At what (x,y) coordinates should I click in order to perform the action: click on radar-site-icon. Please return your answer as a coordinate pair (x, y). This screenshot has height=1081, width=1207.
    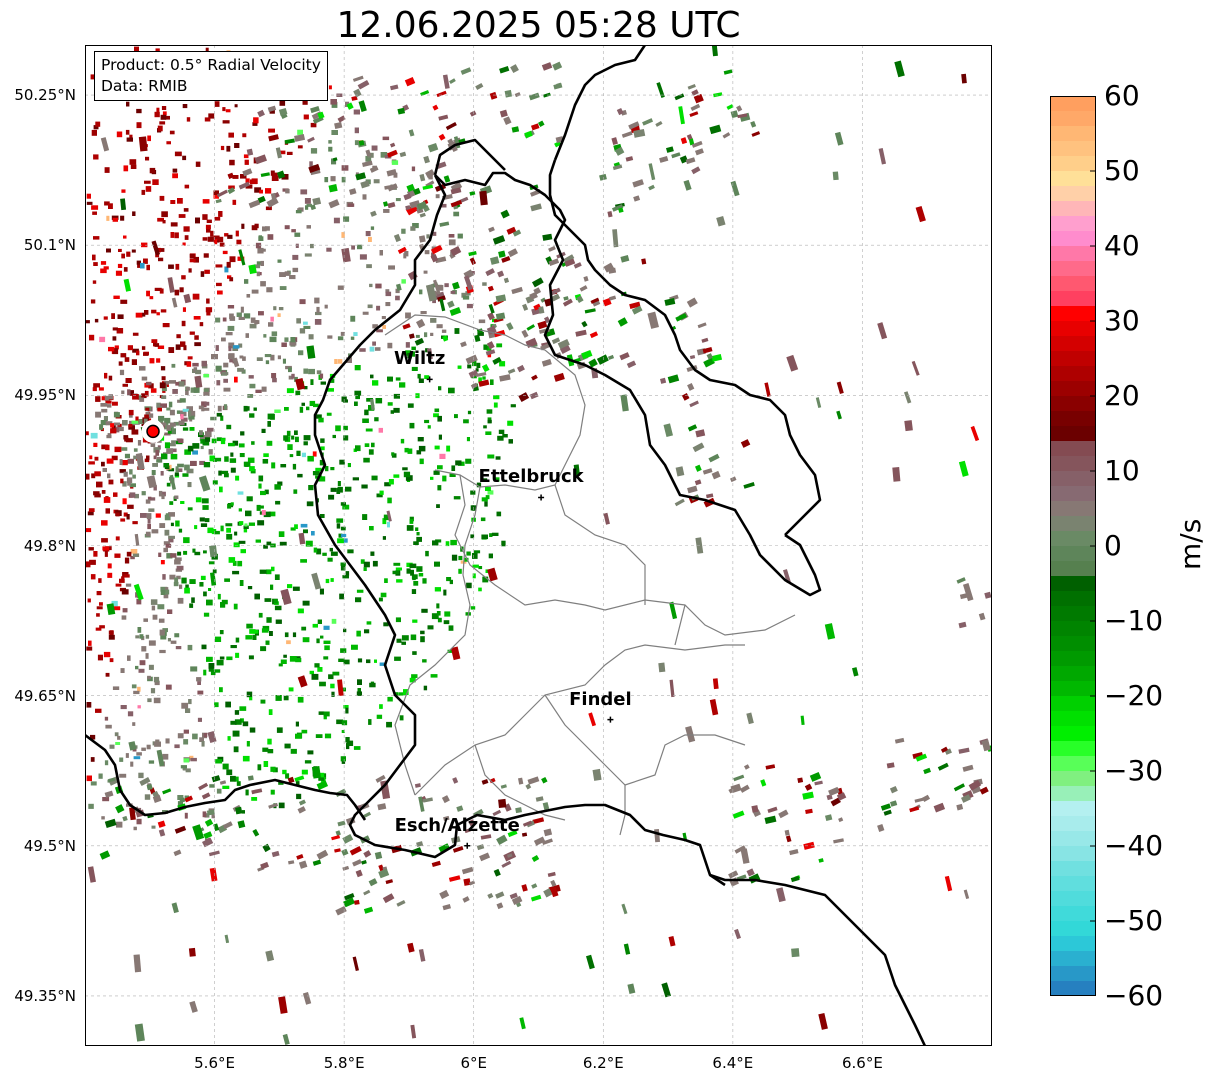
    Looking at the image, I should click on (153, 431).